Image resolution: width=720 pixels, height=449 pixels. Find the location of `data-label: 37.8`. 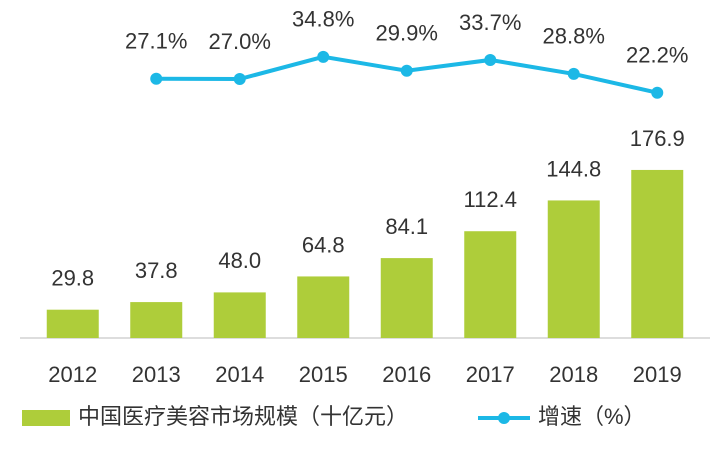

data-label: 37.8 is located at coordinates (156, 270).